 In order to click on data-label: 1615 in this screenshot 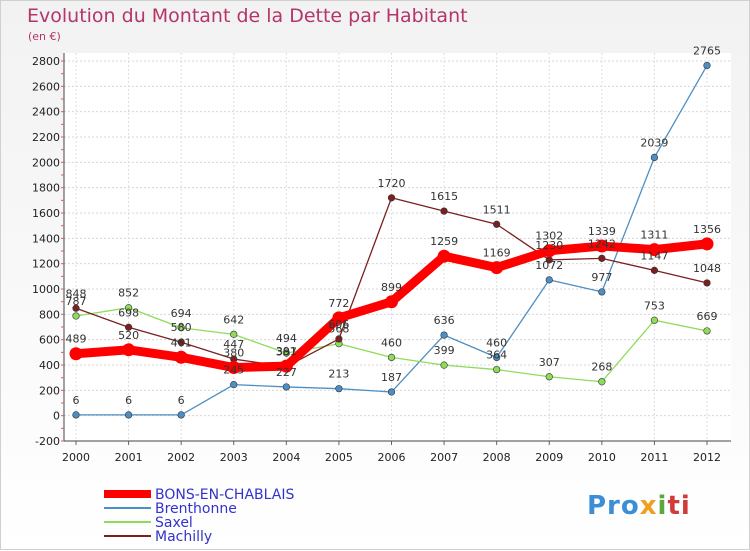, I will do `click(444, 196)`.